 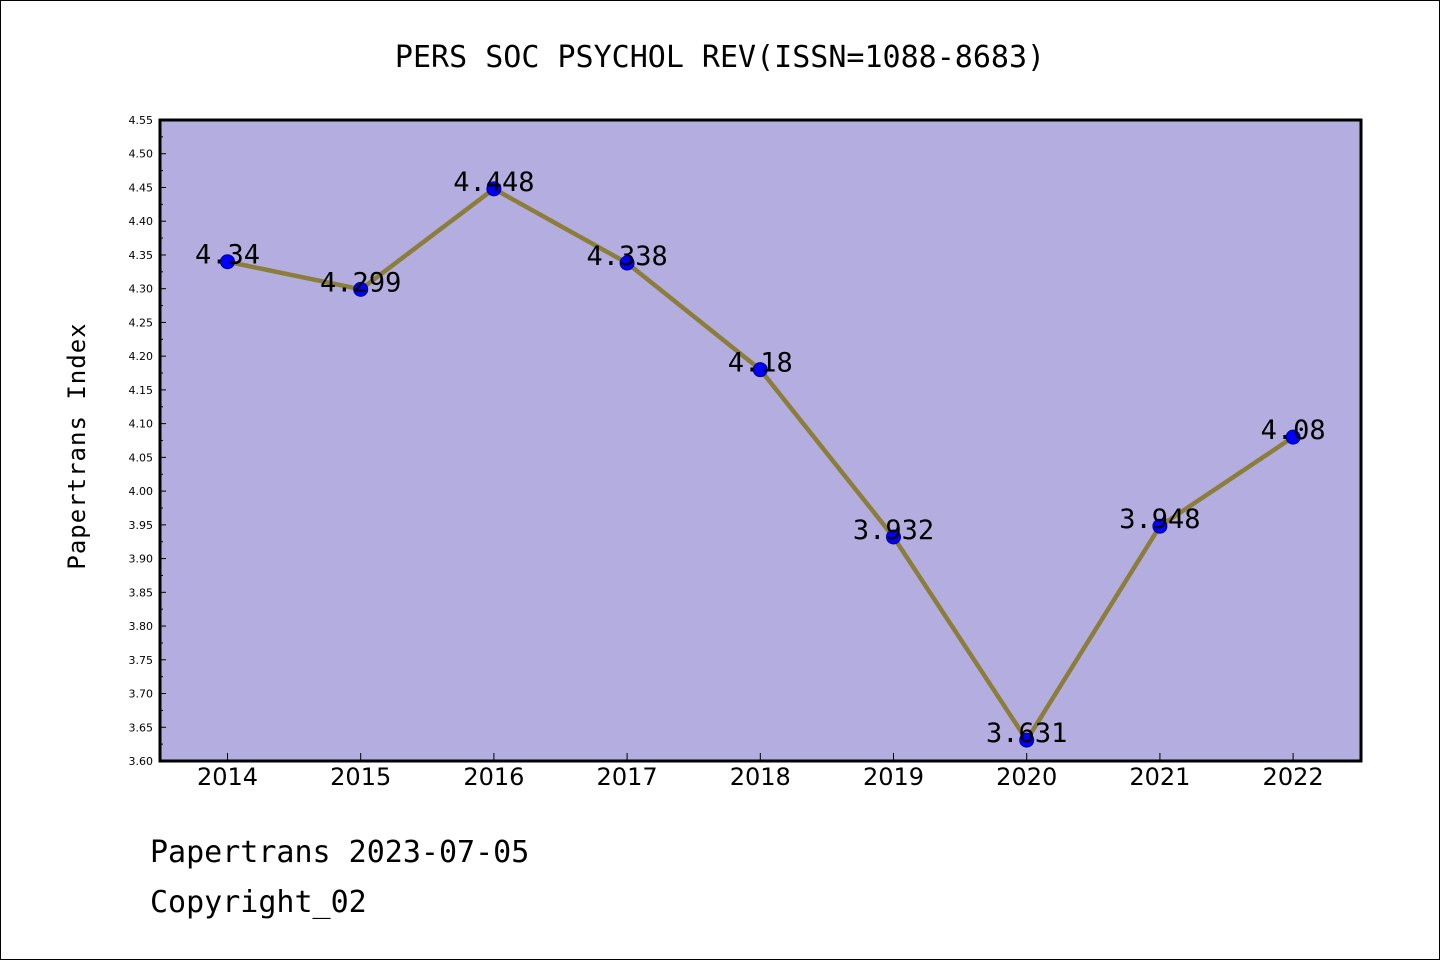 What do you see at coordinates (258, 902) in the screenshot?
I see `footer-copyright: Copyright_02` at bounding box center [258, 902].